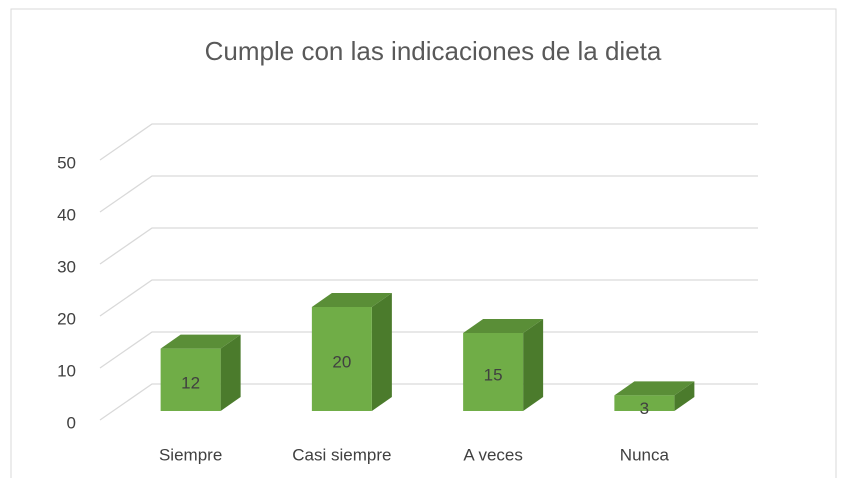 Image resolution: width=846 pixels, height=478 pixels. What do you see at coordinates (66, 318) in the screenshot?
I see `y-tick-label: 20` at bounding box center [66, 318].